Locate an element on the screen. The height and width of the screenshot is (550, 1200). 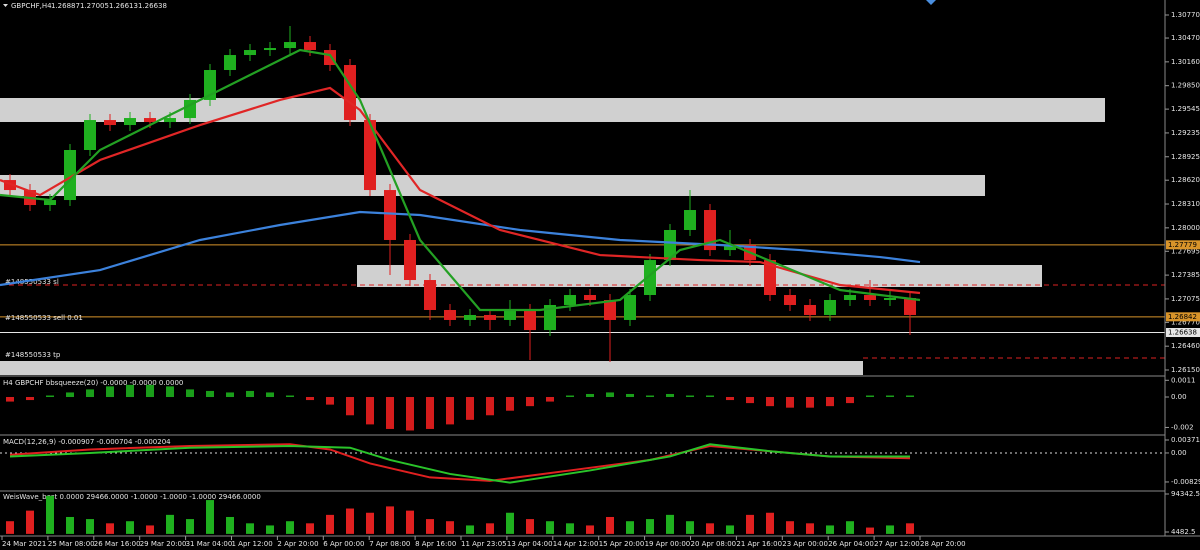
indicator-line is located at coordinates (459, 463).